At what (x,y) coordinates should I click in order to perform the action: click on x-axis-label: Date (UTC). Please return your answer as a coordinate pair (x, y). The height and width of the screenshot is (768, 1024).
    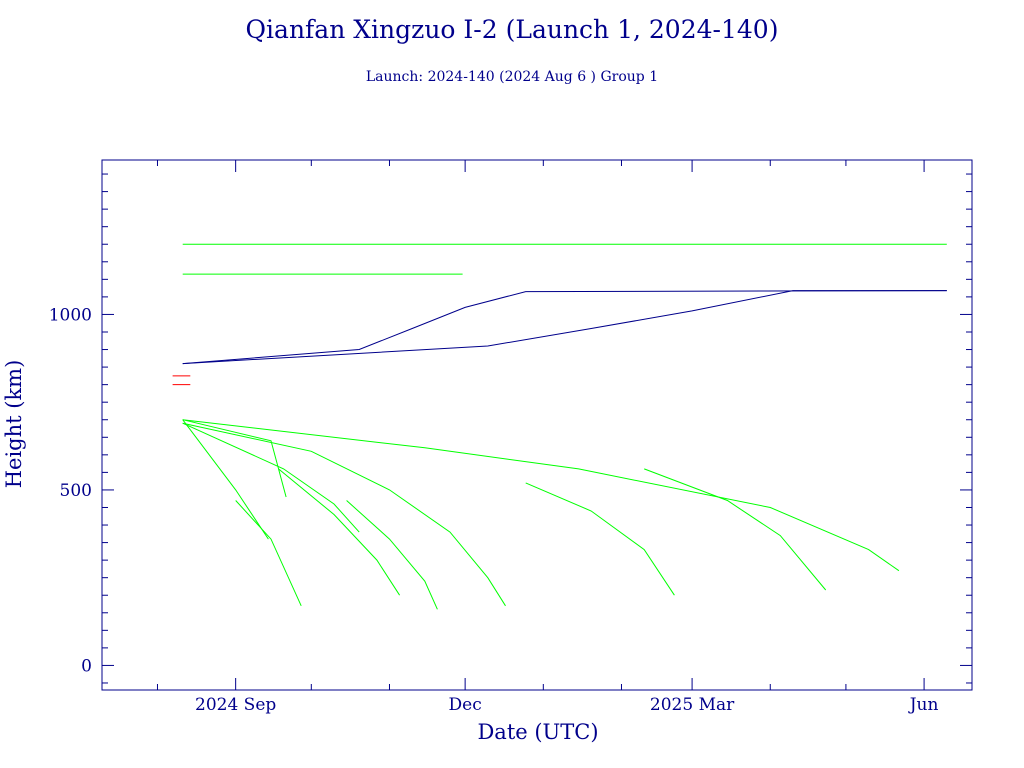
    Looking at the image, I should click on (537, 732).